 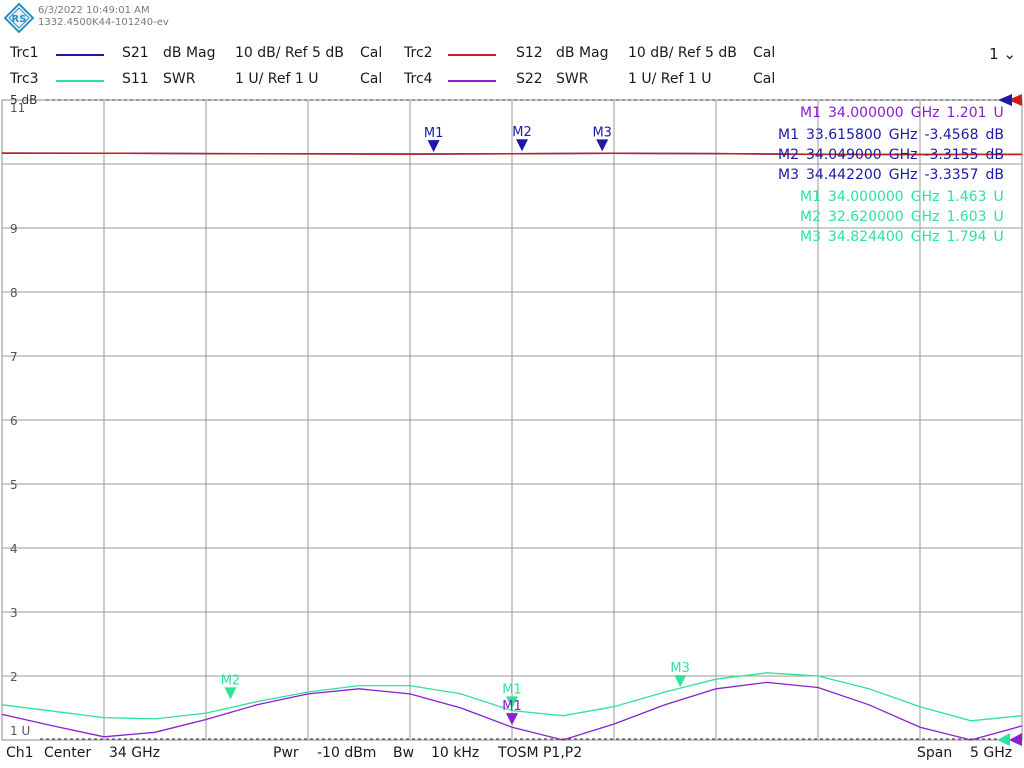 I want to click on y-tick-label: 9, so click(x=14, y=229).